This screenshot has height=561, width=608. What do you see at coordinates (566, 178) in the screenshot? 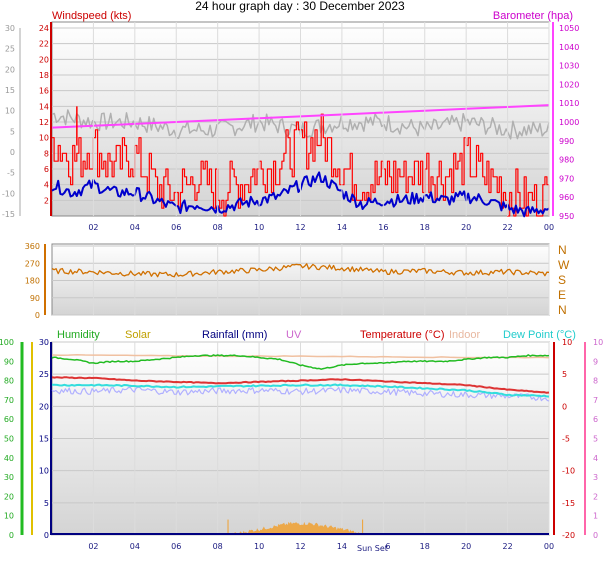
I see `barometer-tick-label: 970` at bounding box center [566, 178].